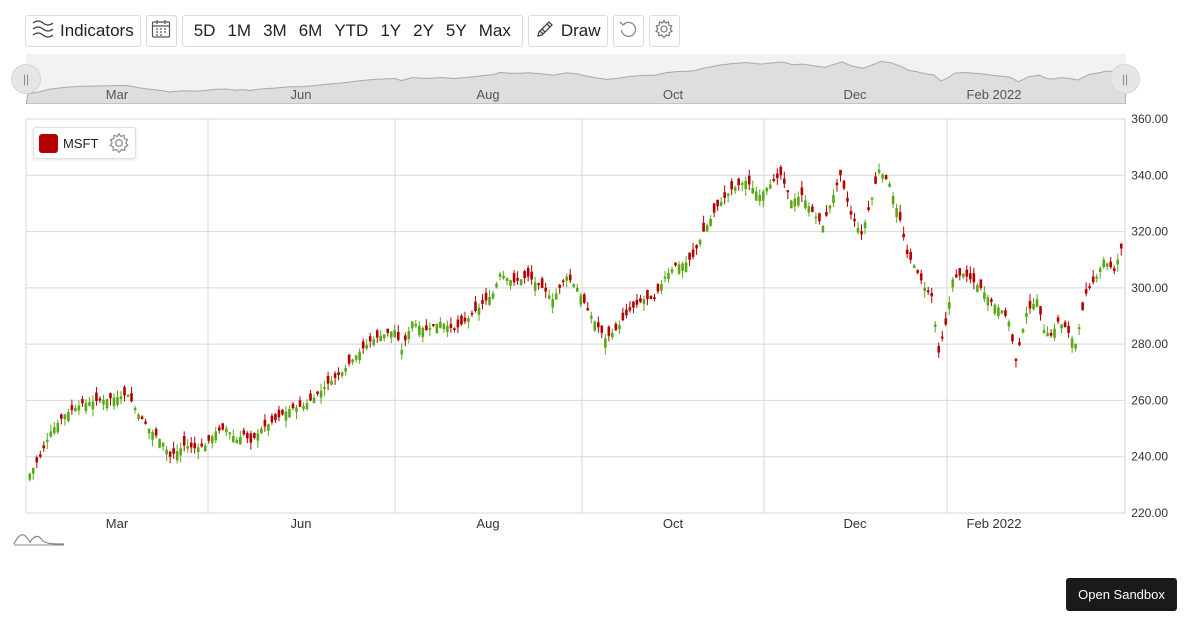 The image size is (1200, 630). I want to click on date-picker-button, so click(161, 31).